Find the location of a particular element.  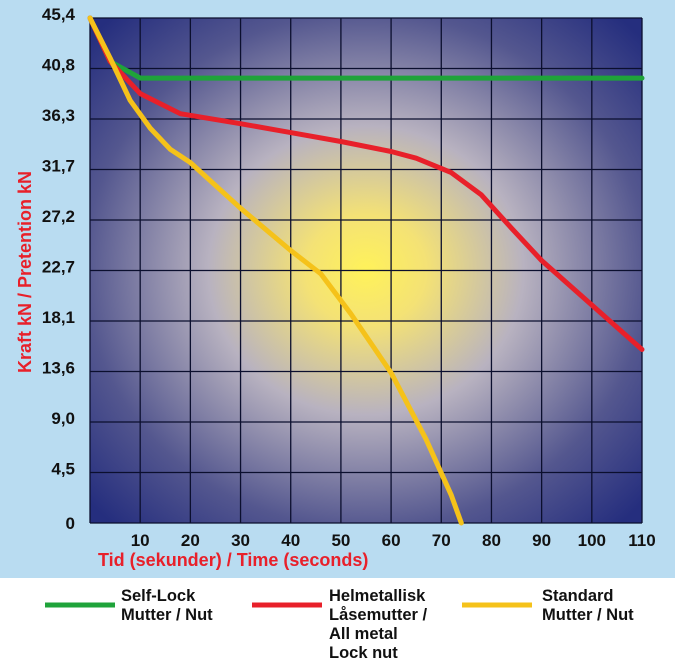

legend-label-line: Standard is located at coordinates (578, 596).